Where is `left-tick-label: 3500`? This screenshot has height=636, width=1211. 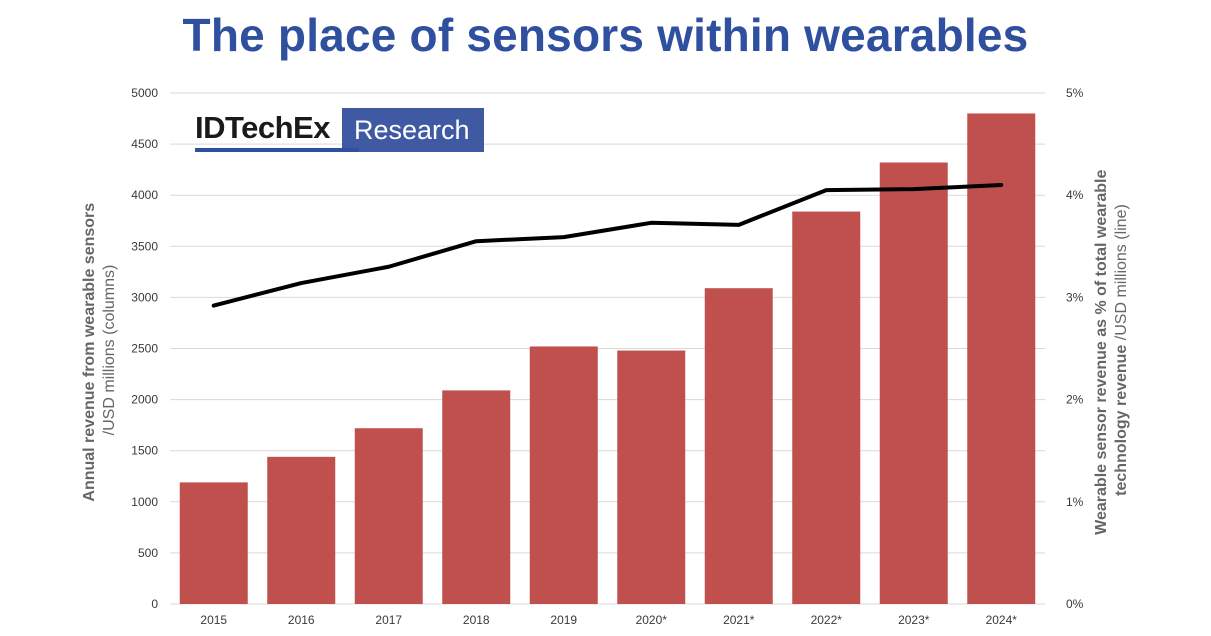
left-tick-label: 3500 is located at coordinates (144, 246).